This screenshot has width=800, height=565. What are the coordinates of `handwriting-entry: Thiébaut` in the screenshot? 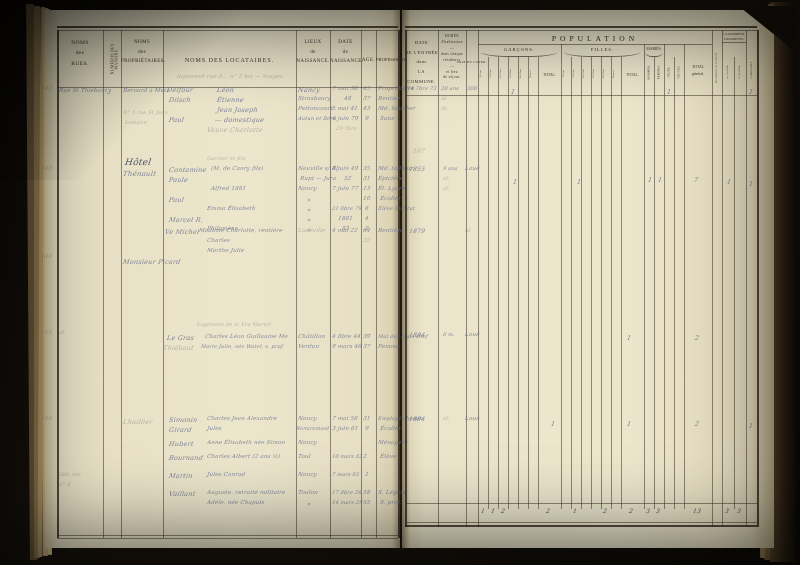 It's located at (178, 348).